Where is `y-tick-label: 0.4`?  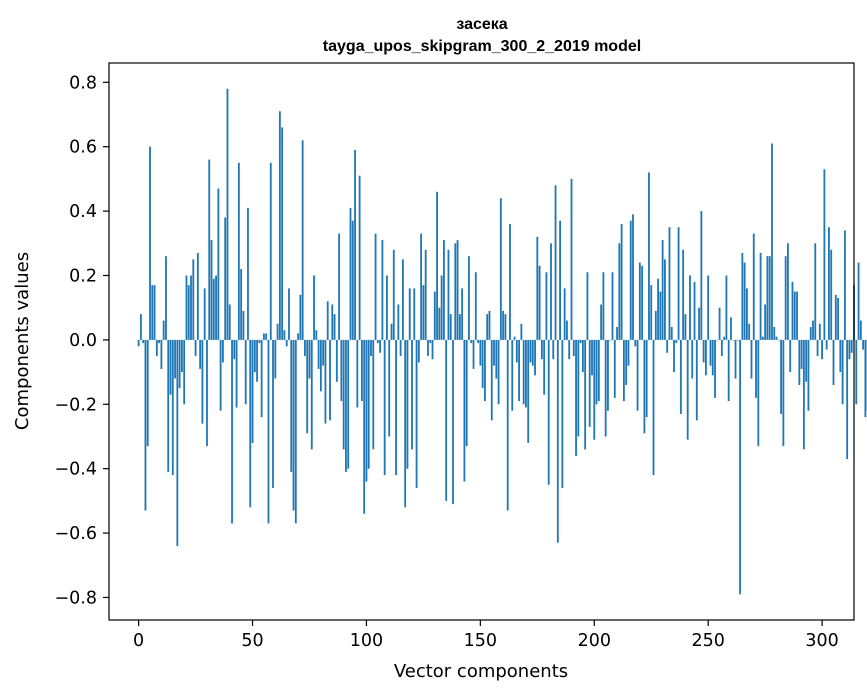 y-tick-label: 0.4 is located at coordinates (83, 212).